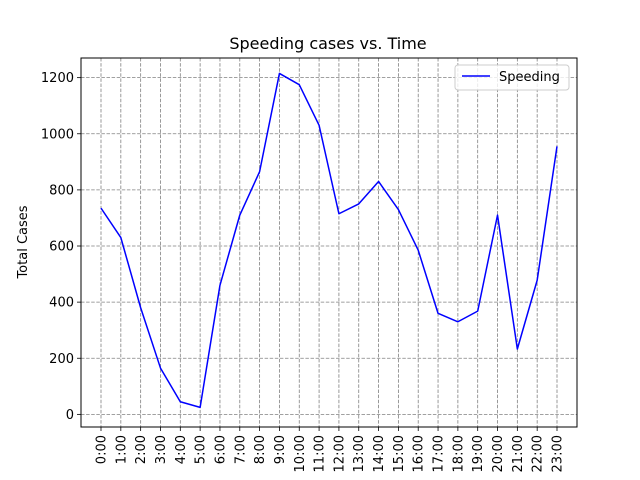  Describe the element at coordinates (300, 453) in the screenshot. I see `x-tick-label: 10:00` at that location.